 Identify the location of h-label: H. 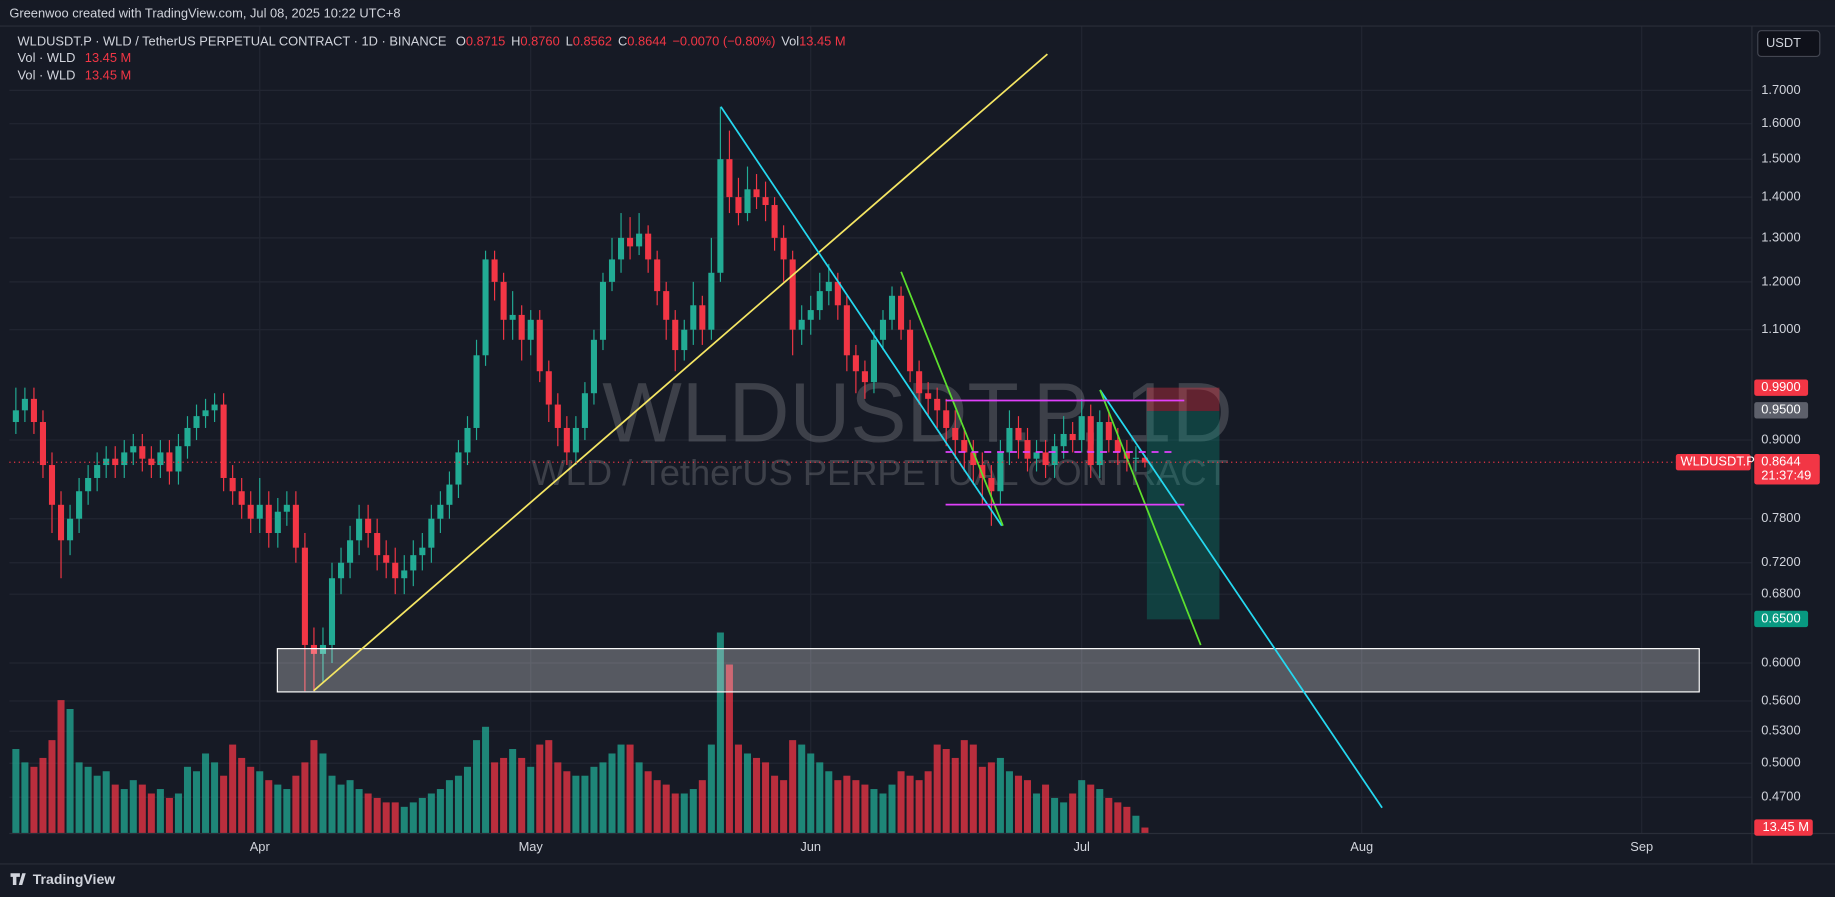
(515, 41).